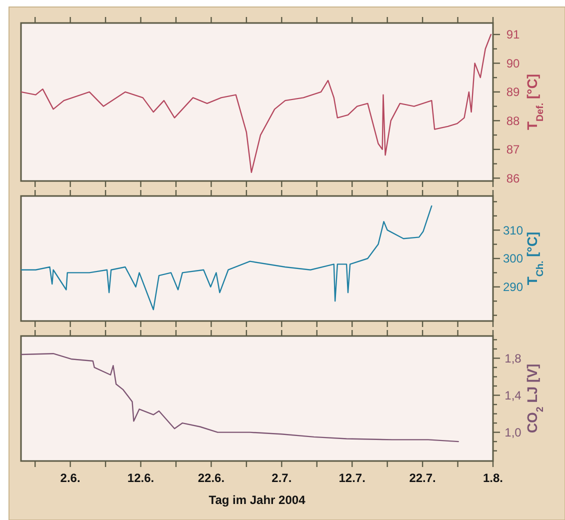 The image size is (565, 520). Describe the element at coordinates (513, 121) in the screenshot. I see `y-tick-label: 88` at that location.